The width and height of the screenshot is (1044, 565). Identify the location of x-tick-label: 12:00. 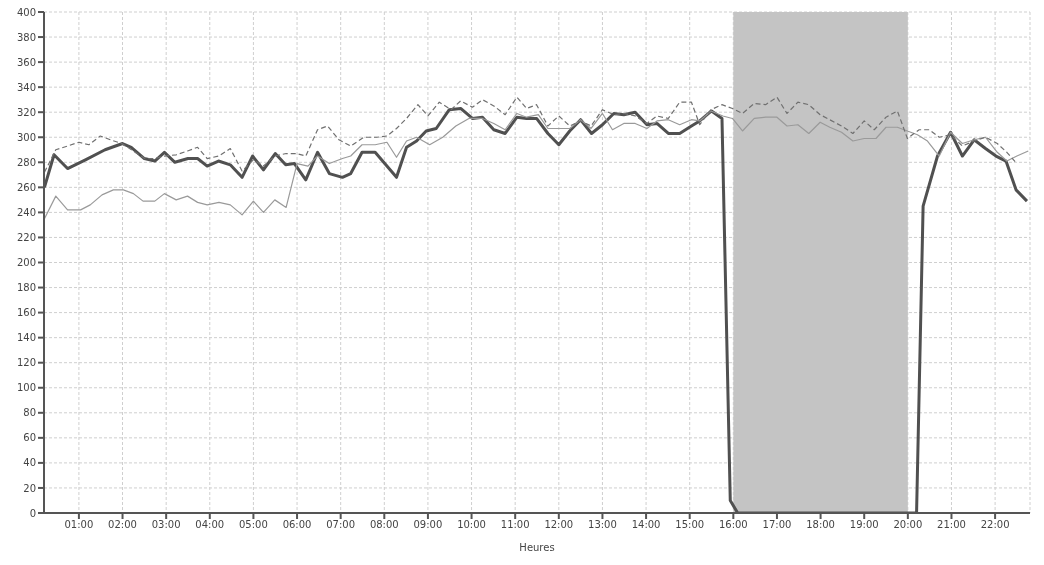
(559, 525).